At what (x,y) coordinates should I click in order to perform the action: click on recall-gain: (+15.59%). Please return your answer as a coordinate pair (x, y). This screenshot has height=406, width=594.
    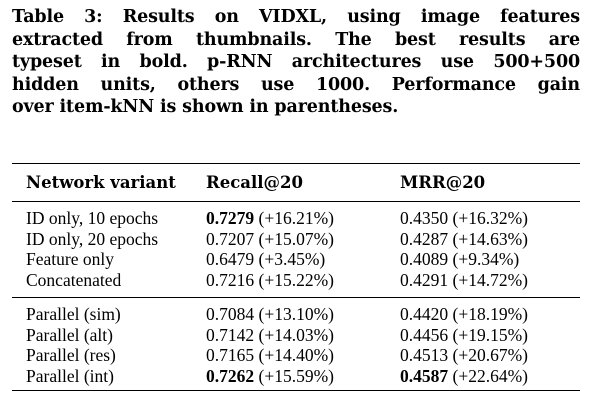
    Looking at the image, I should click on (296, 375).